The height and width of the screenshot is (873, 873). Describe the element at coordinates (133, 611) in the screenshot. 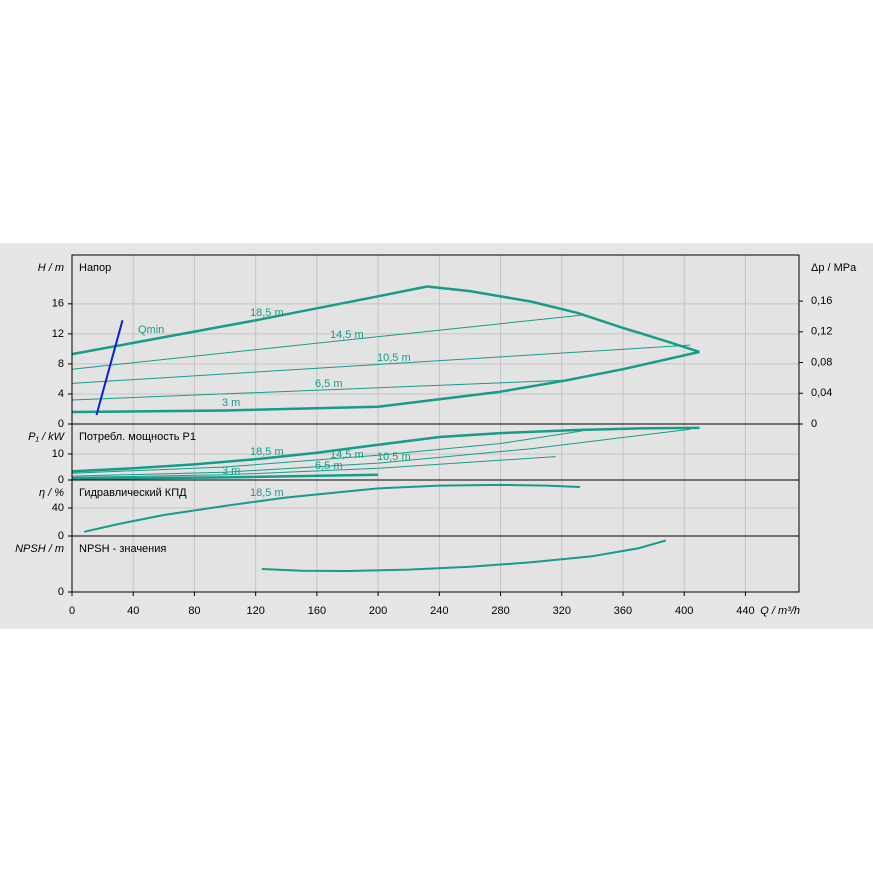

I see `x-tick-label: 40` at that location.